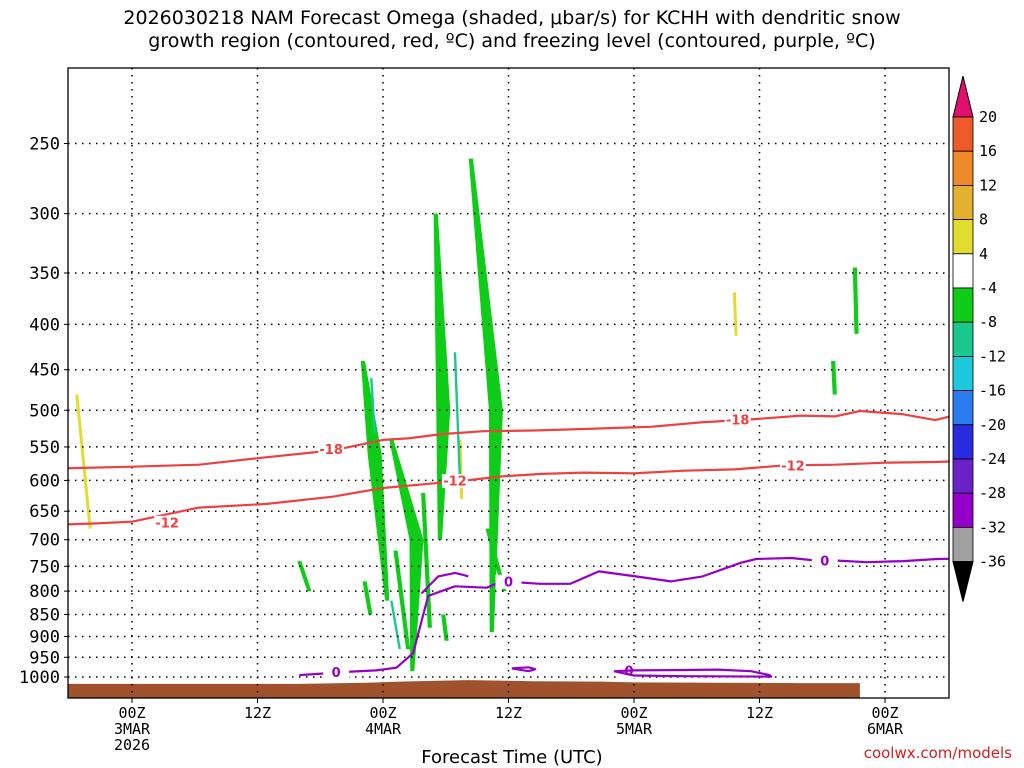 This screenshot has width=1024, height=768. I want to click on y-tick-label: 900, so click(44, 637).